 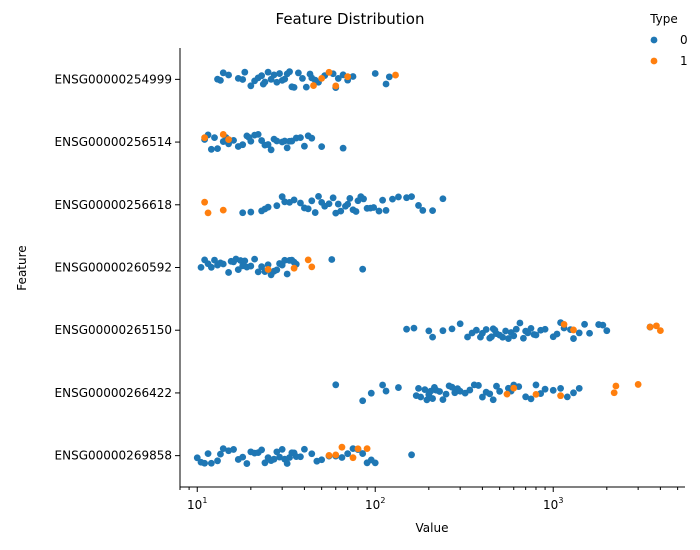 What do you see at coordinates (113, 330) in the screenshot?
I see `y-tick-label: ENSG00000265150` at bounding box center [113, 330].